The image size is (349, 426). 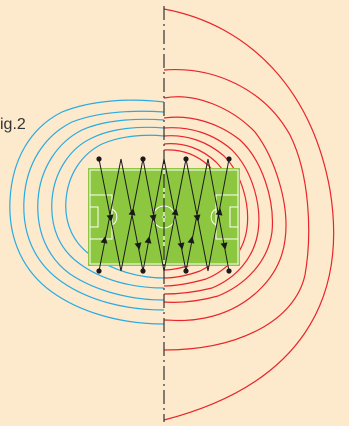 What do you see at coordinates (94, 217) in the screenshot?
I see `left-goal-box` at bounding box center [94, 217].